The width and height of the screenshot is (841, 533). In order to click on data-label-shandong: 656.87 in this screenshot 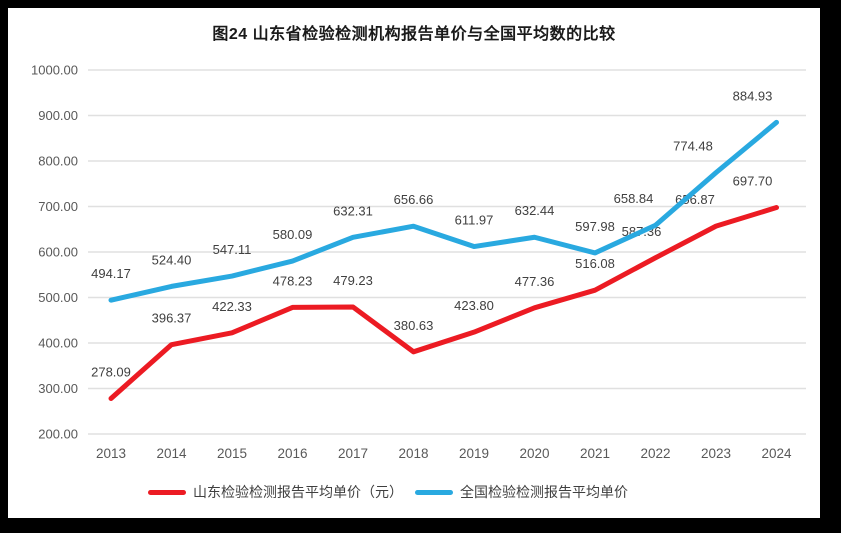, I will do `click(695, 199)`.